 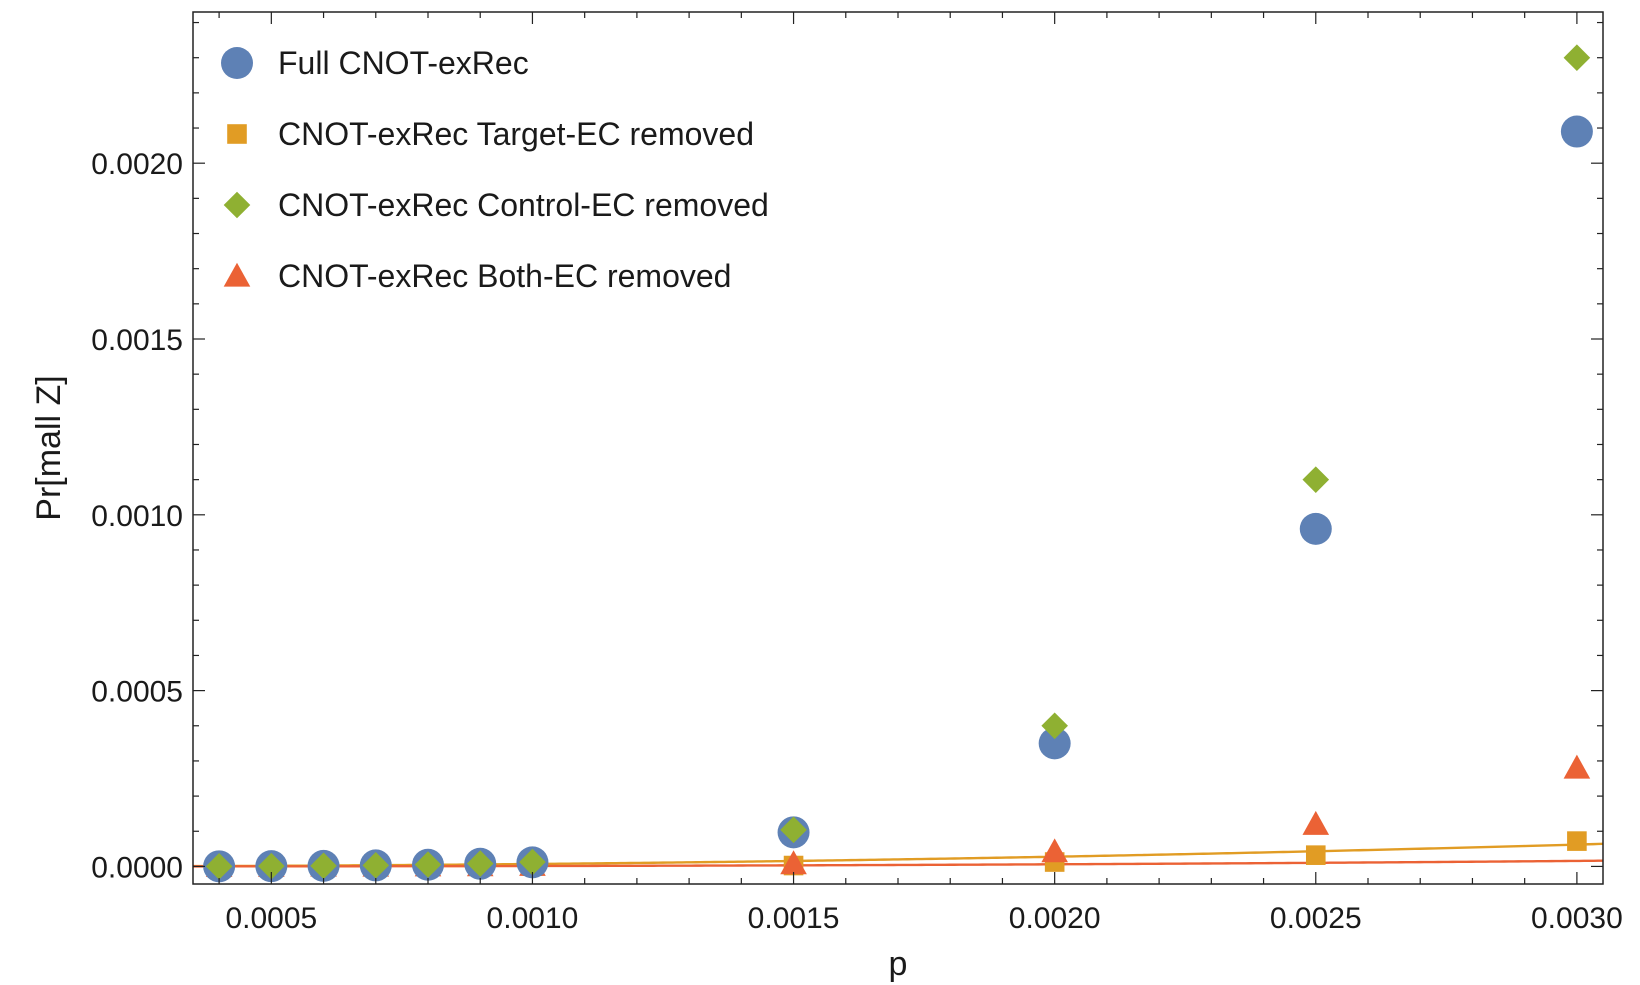 I want to click on x-tick-label: 0.0020, so click(x=1055, y=918).